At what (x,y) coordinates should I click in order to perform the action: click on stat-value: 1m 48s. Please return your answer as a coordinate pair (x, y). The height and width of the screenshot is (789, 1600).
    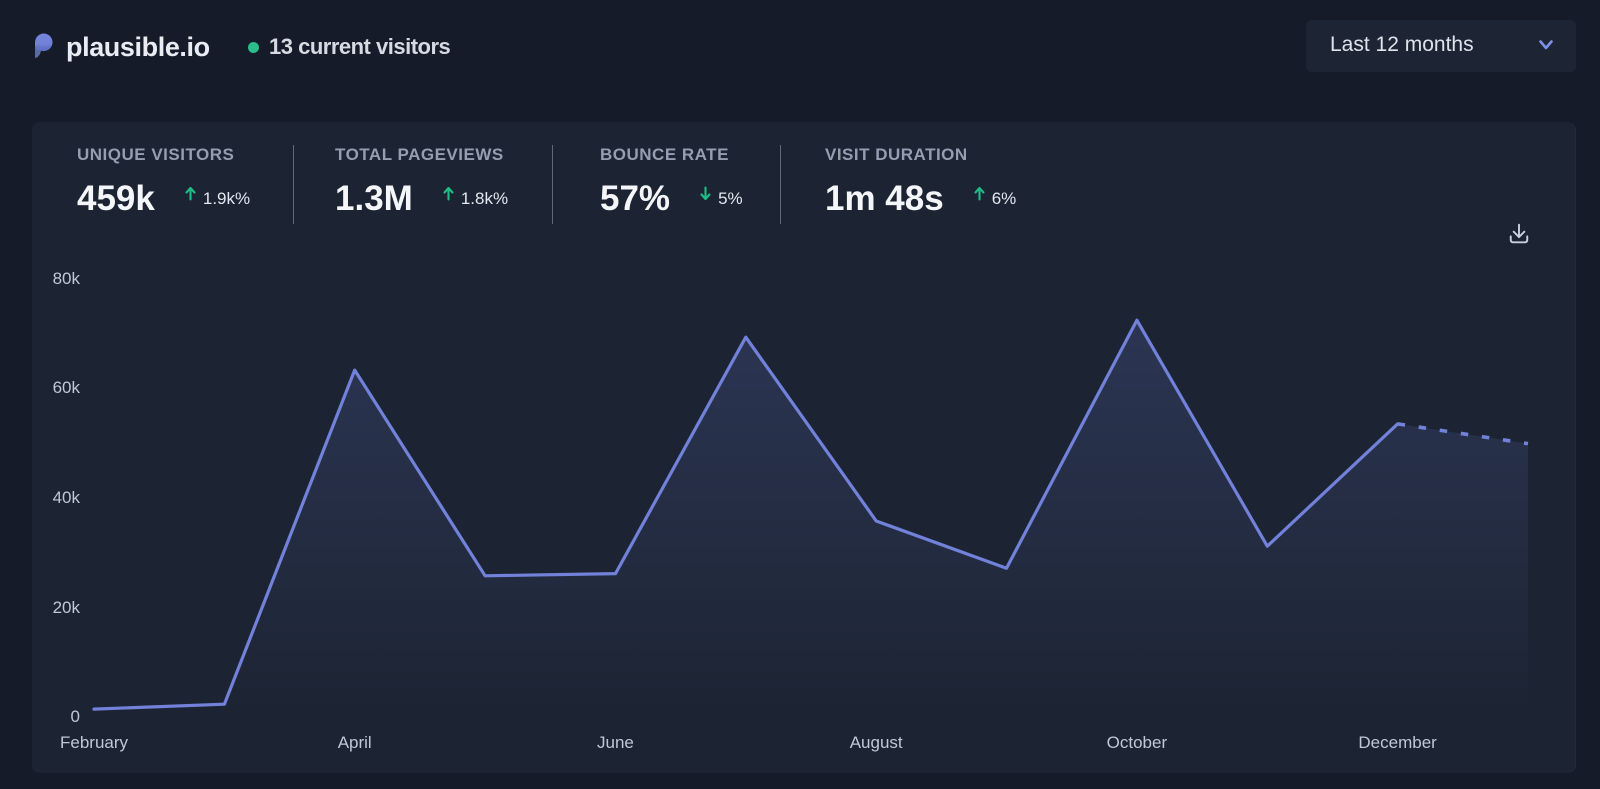
    Looking at the image, I should click on (884, 198).